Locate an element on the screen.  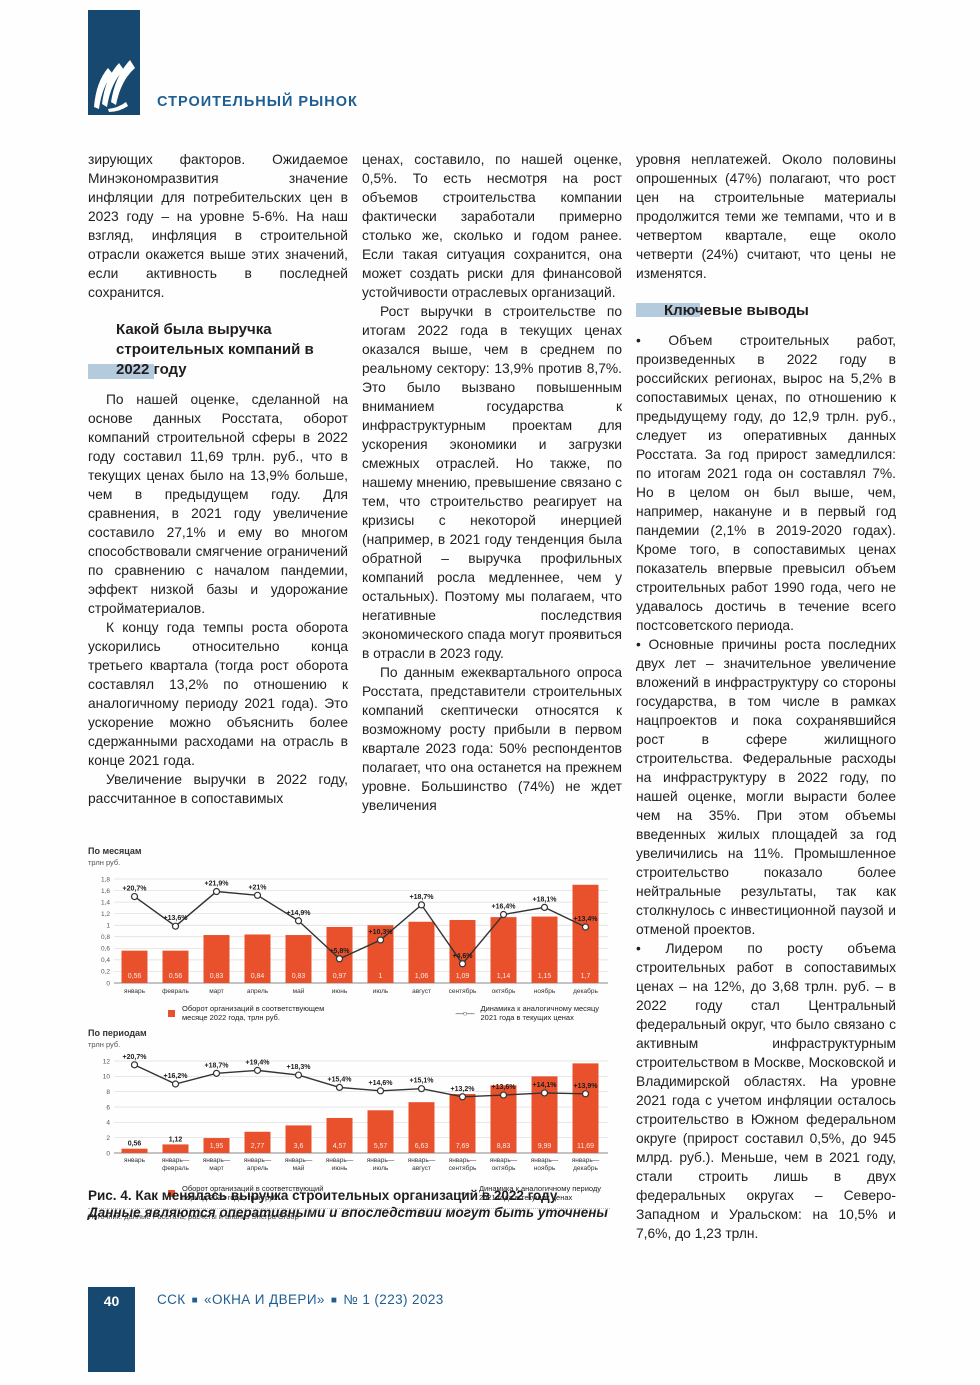
line-point-label: +5,8% is located at coordinates (339, 951).